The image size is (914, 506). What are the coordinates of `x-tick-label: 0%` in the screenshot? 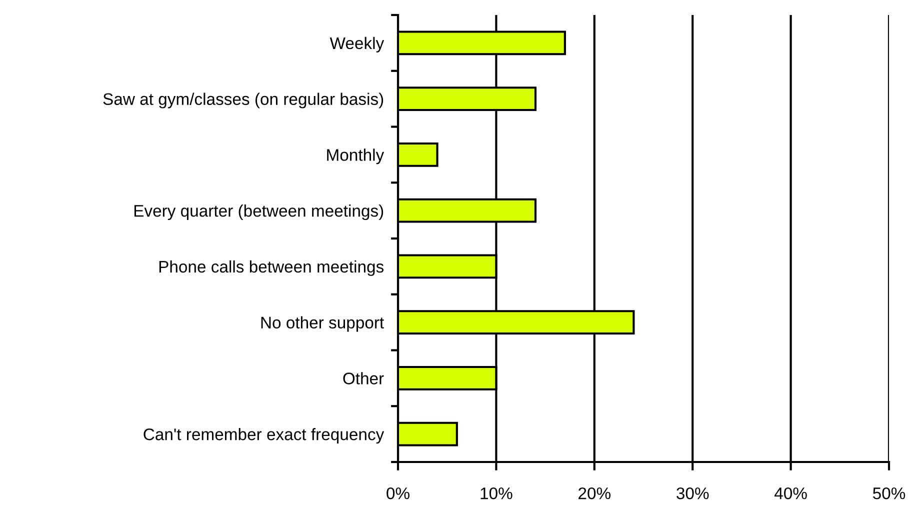 It's located at (398, 493).